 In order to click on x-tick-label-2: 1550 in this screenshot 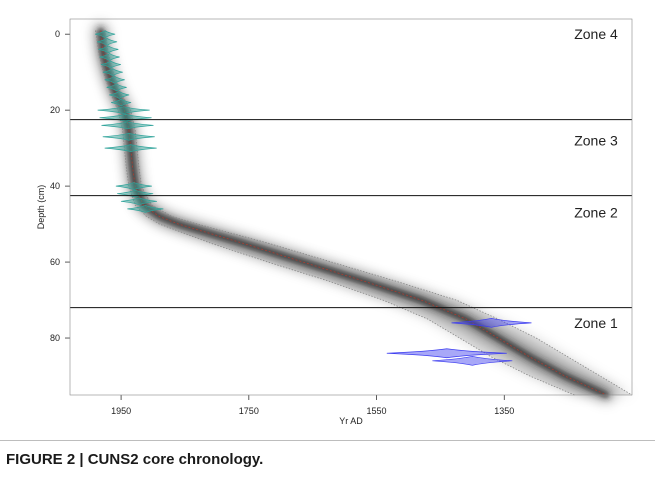, I will do `click(377, 411)`.